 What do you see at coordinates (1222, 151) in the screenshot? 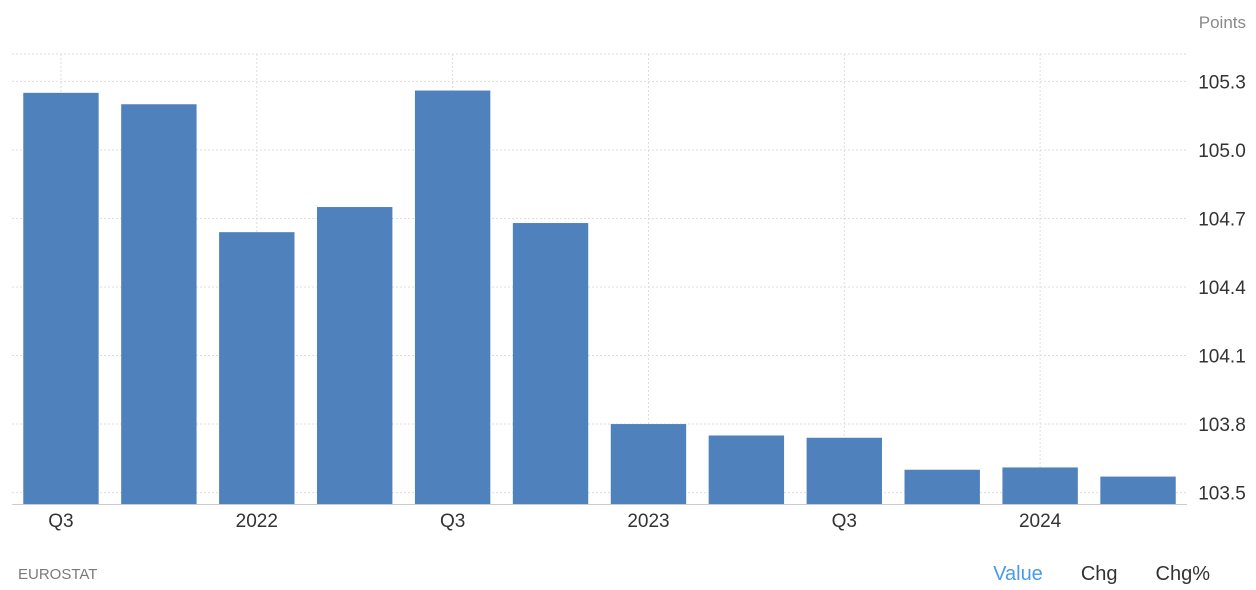
I see `y-tick-label: 105.0` at bounding box center [1222, 151].